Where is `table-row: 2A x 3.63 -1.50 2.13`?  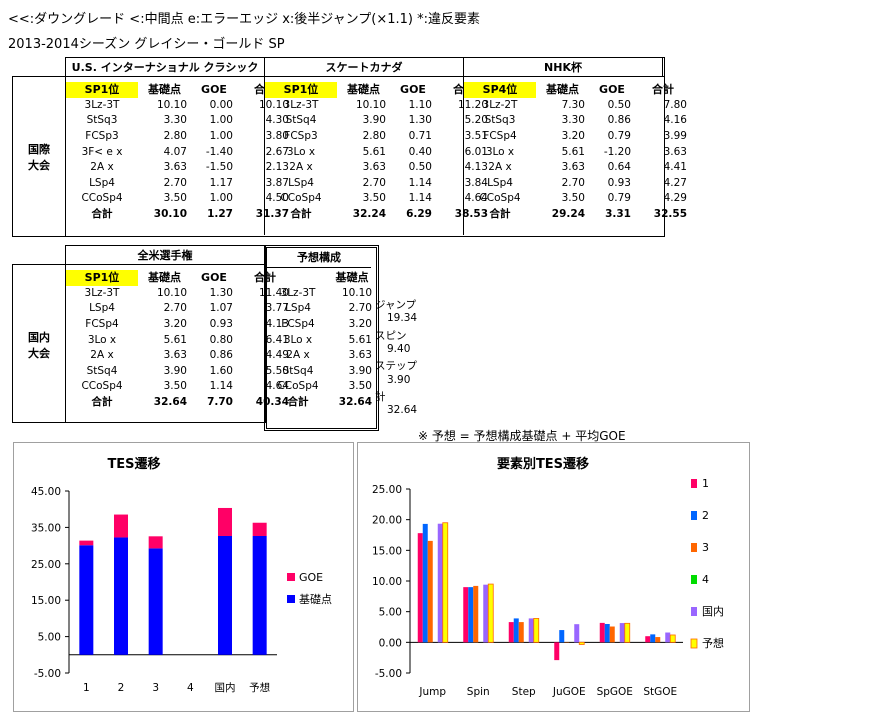
table-row: 2A x 3.63 -1.50 2.13 is located at coordinates (179, 168).